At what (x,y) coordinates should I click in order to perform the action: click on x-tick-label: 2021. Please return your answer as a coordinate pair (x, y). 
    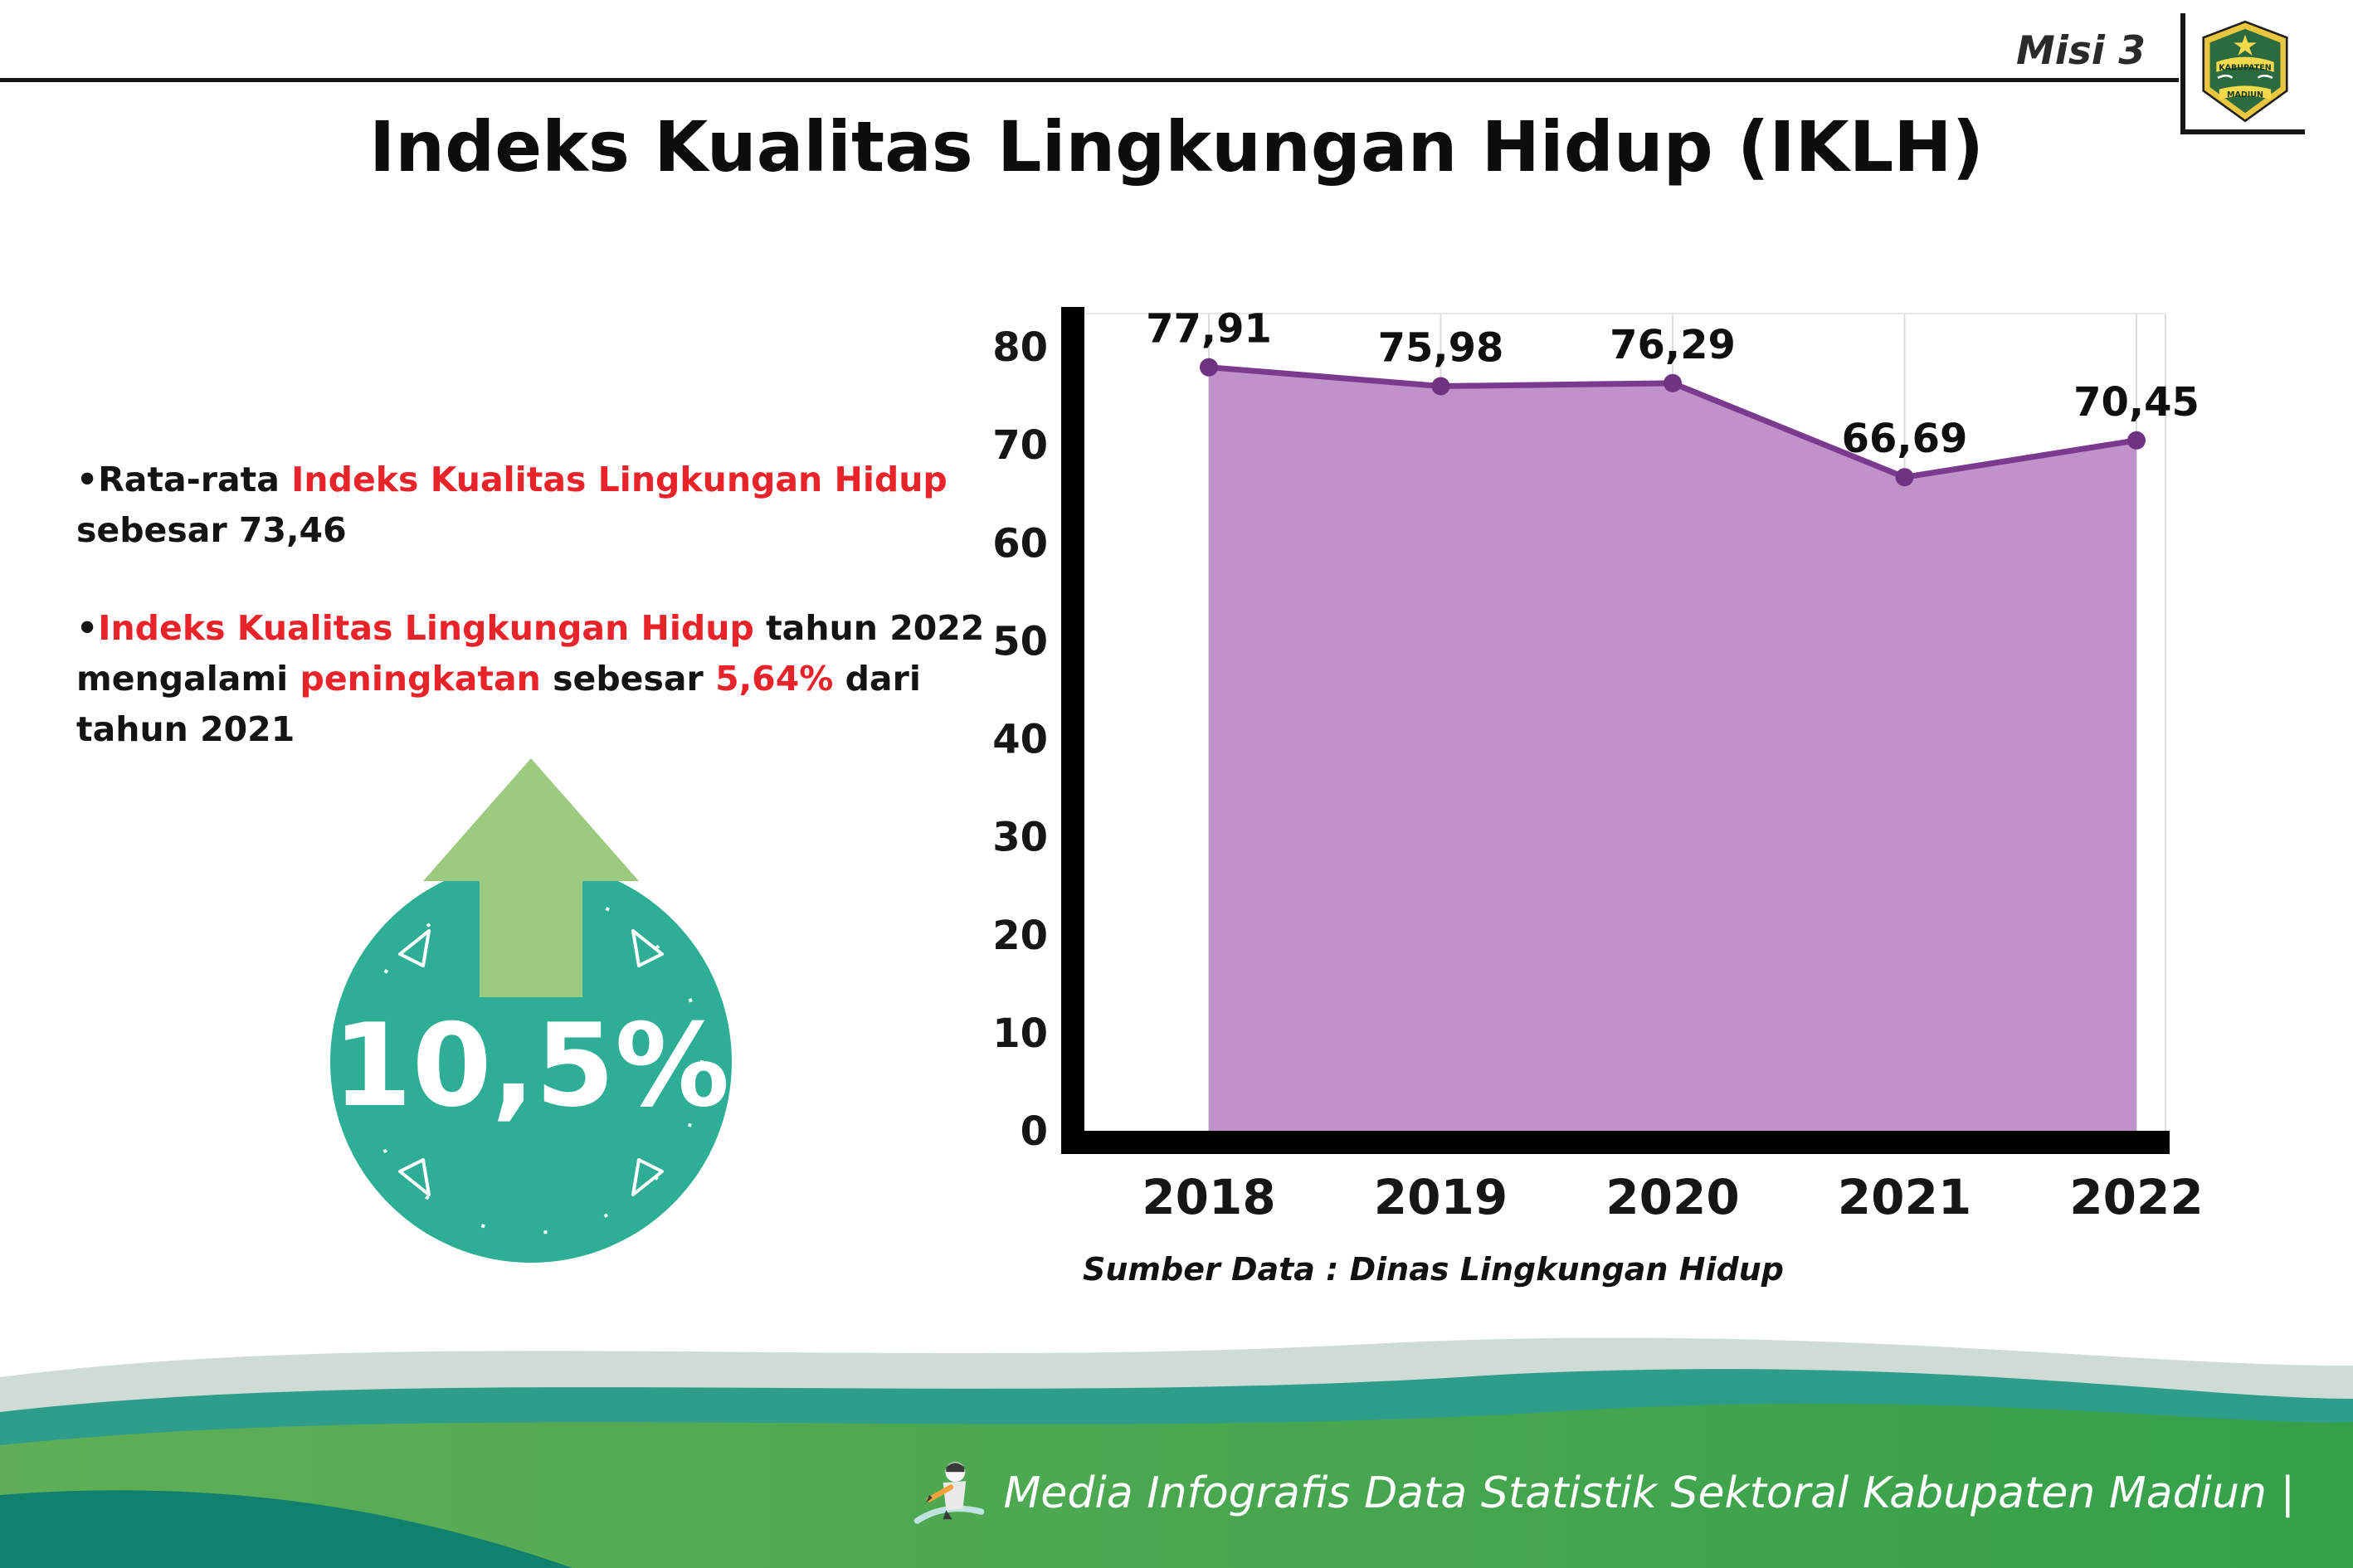
    Looking at the image, I should click on (1904, 1197).